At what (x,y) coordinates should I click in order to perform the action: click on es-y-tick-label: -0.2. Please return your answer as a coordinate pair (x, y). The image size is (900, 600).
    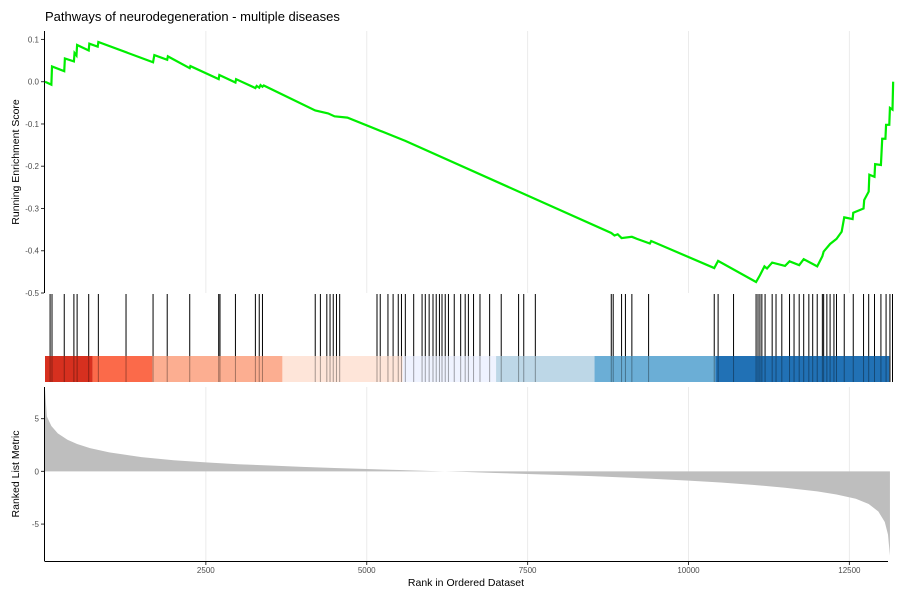
    Looking at the image, I should click on (32, 166).